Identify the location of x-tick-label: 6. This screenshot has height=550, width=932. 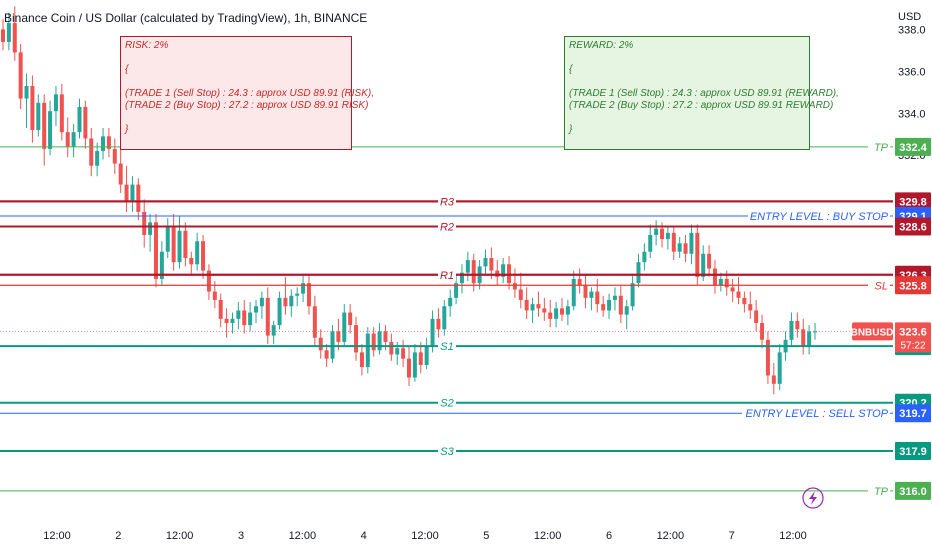
(609, 536).